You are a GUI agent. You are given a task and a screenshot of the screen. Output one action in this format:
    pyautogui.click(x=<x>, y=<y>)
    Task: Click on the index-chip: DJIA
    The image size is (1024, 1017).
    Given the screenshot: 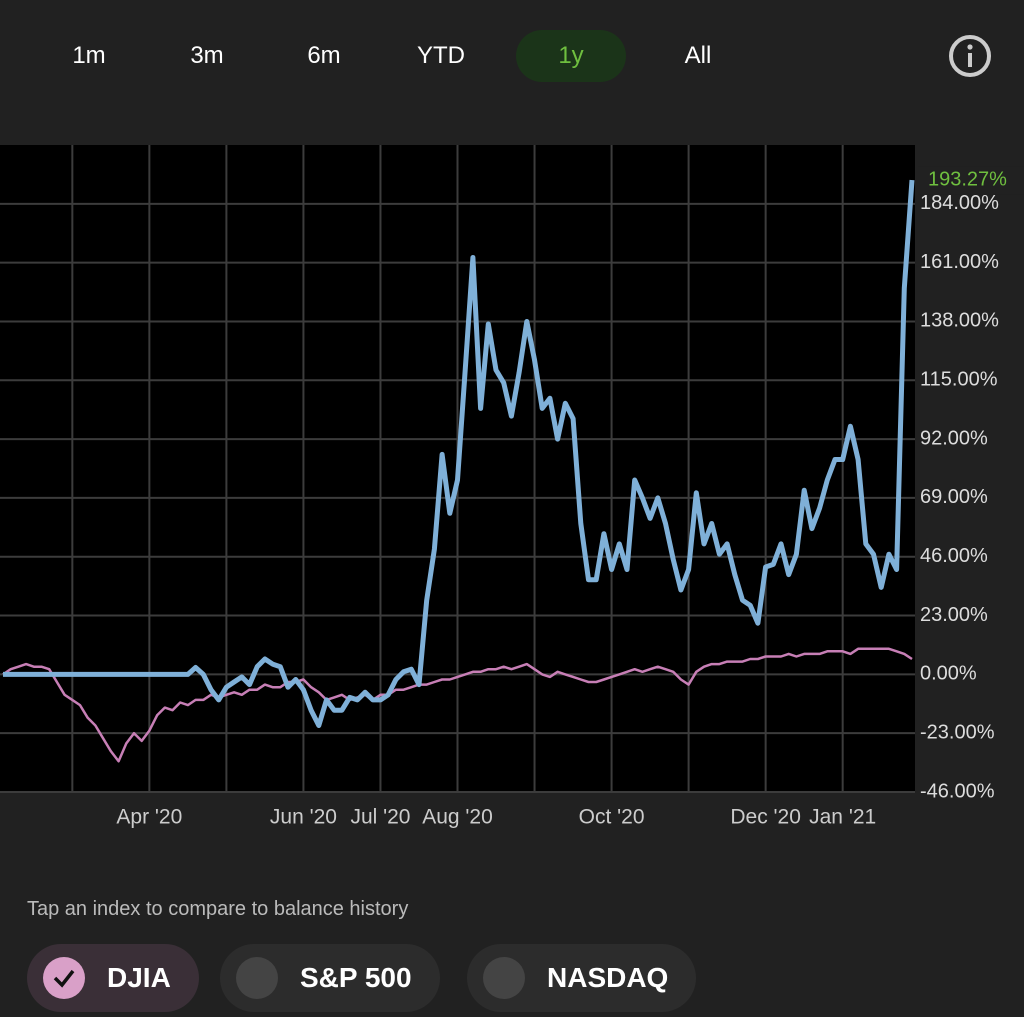 What is the action you would take?
    pyautogui.click(x=113, y=978)
    